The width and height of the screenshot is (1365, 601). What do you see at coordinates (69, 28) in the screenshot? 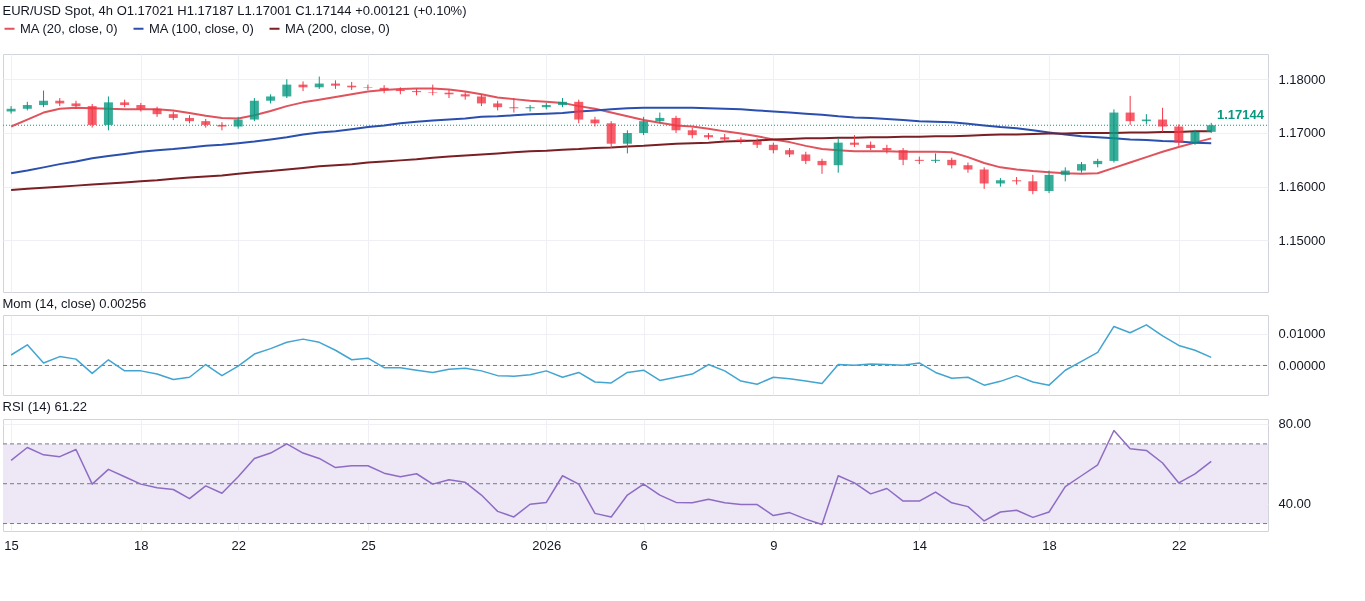
I see `legend-label: MA (20, close, 0)` at bounding box center [69, 28].